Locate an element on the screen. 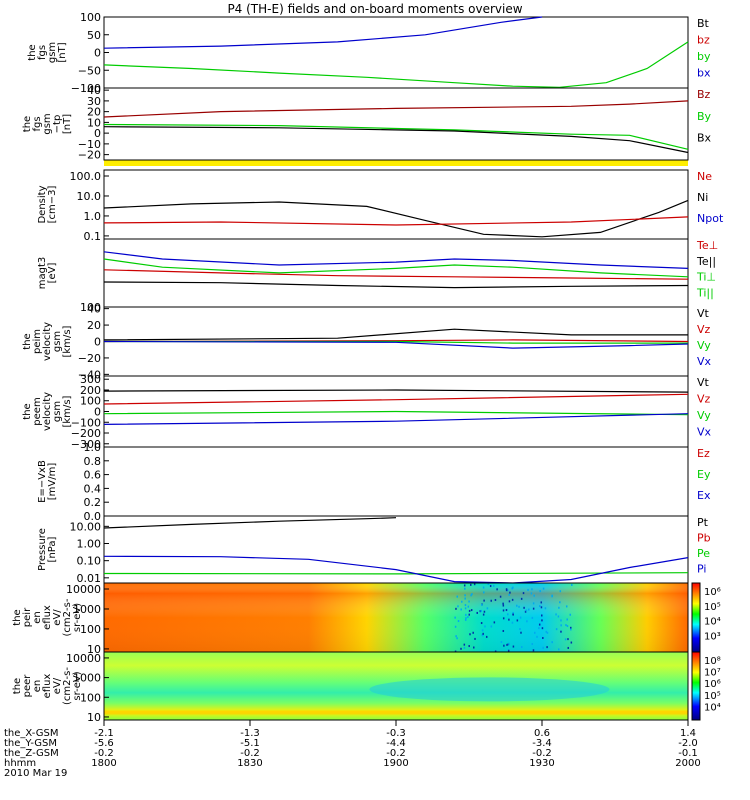 This screenshot has width=750, height=800. panel-1-series-by is located at coordinates (396, 64).